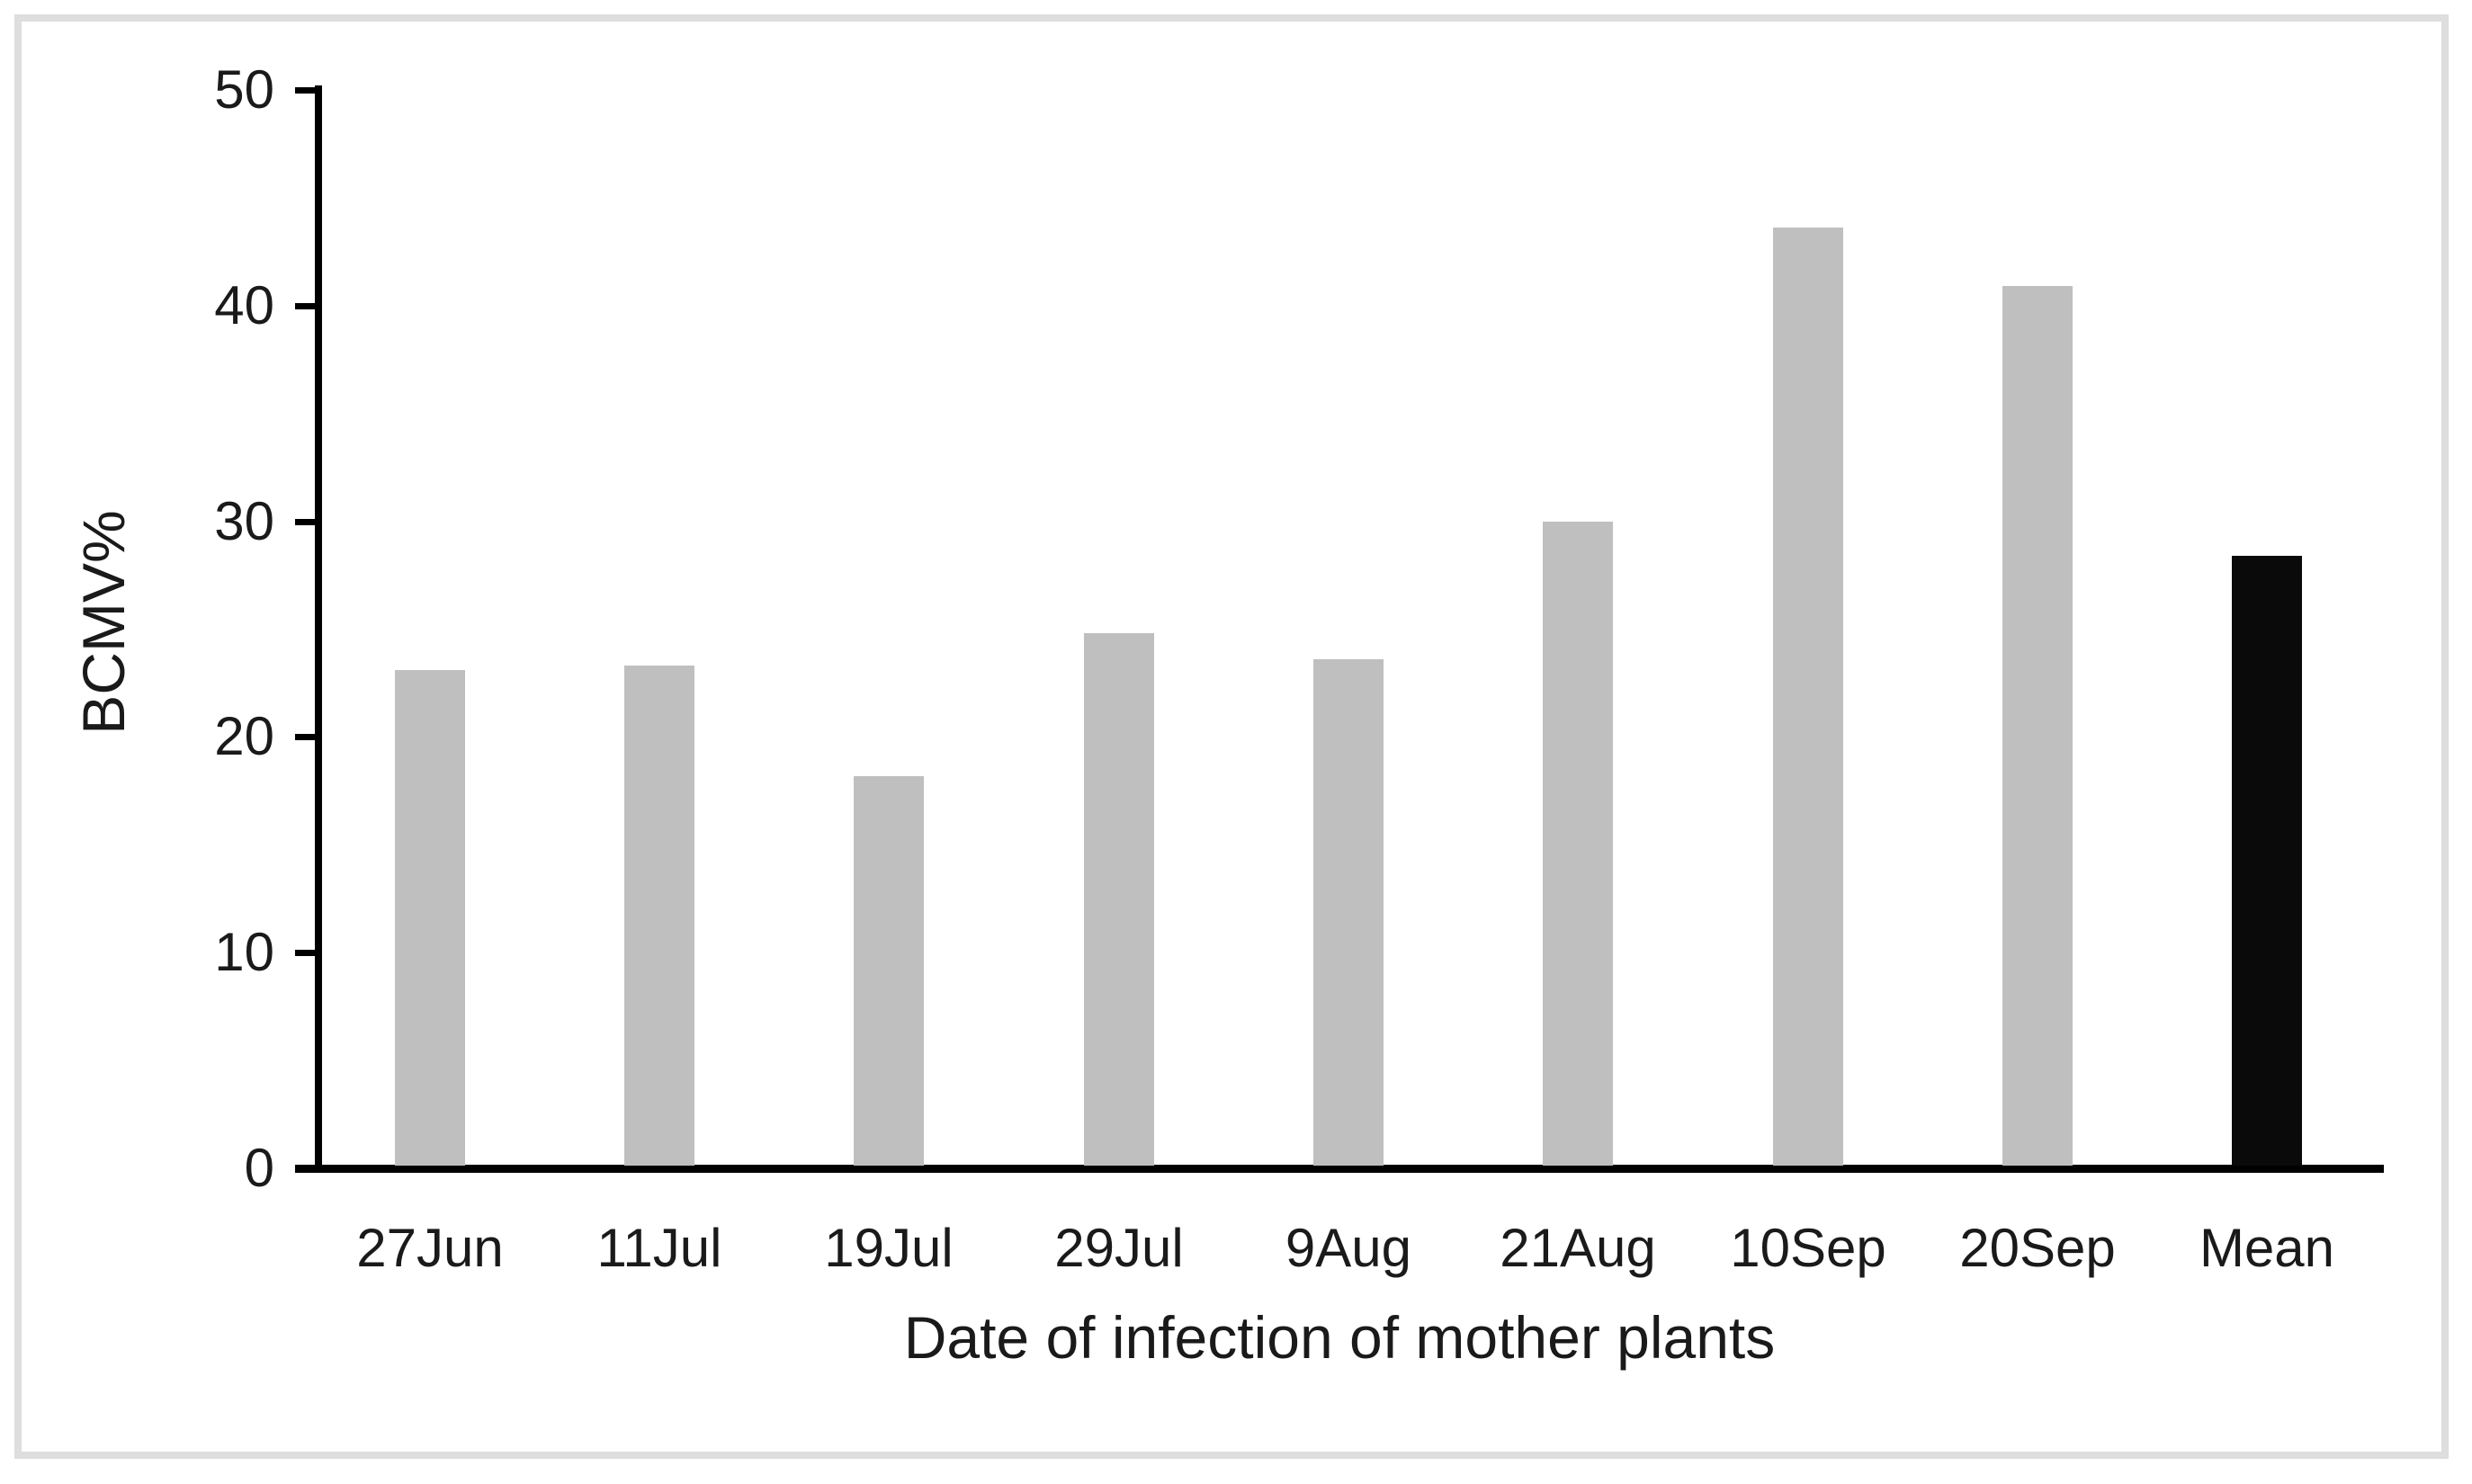 The height and width of the screenshot is (1484, 2472). What do you see at coordinates (244, 952) in the screenshot?
I see `y-tick-label-10: 10` at bounding box center [244, 952].